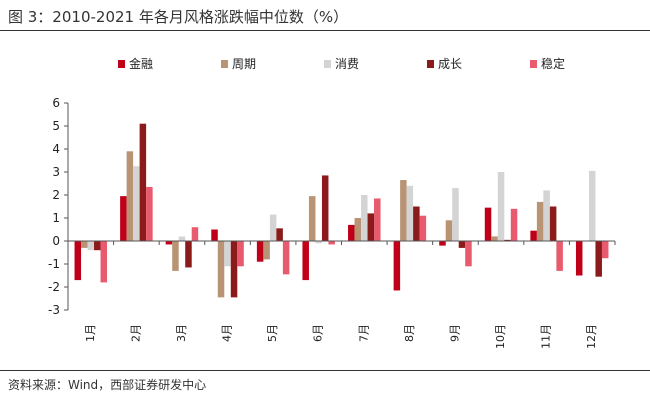 The height and width of the screenshot is (404, 650). I want to click on legend-label-1: 金融, so click(141, 63).